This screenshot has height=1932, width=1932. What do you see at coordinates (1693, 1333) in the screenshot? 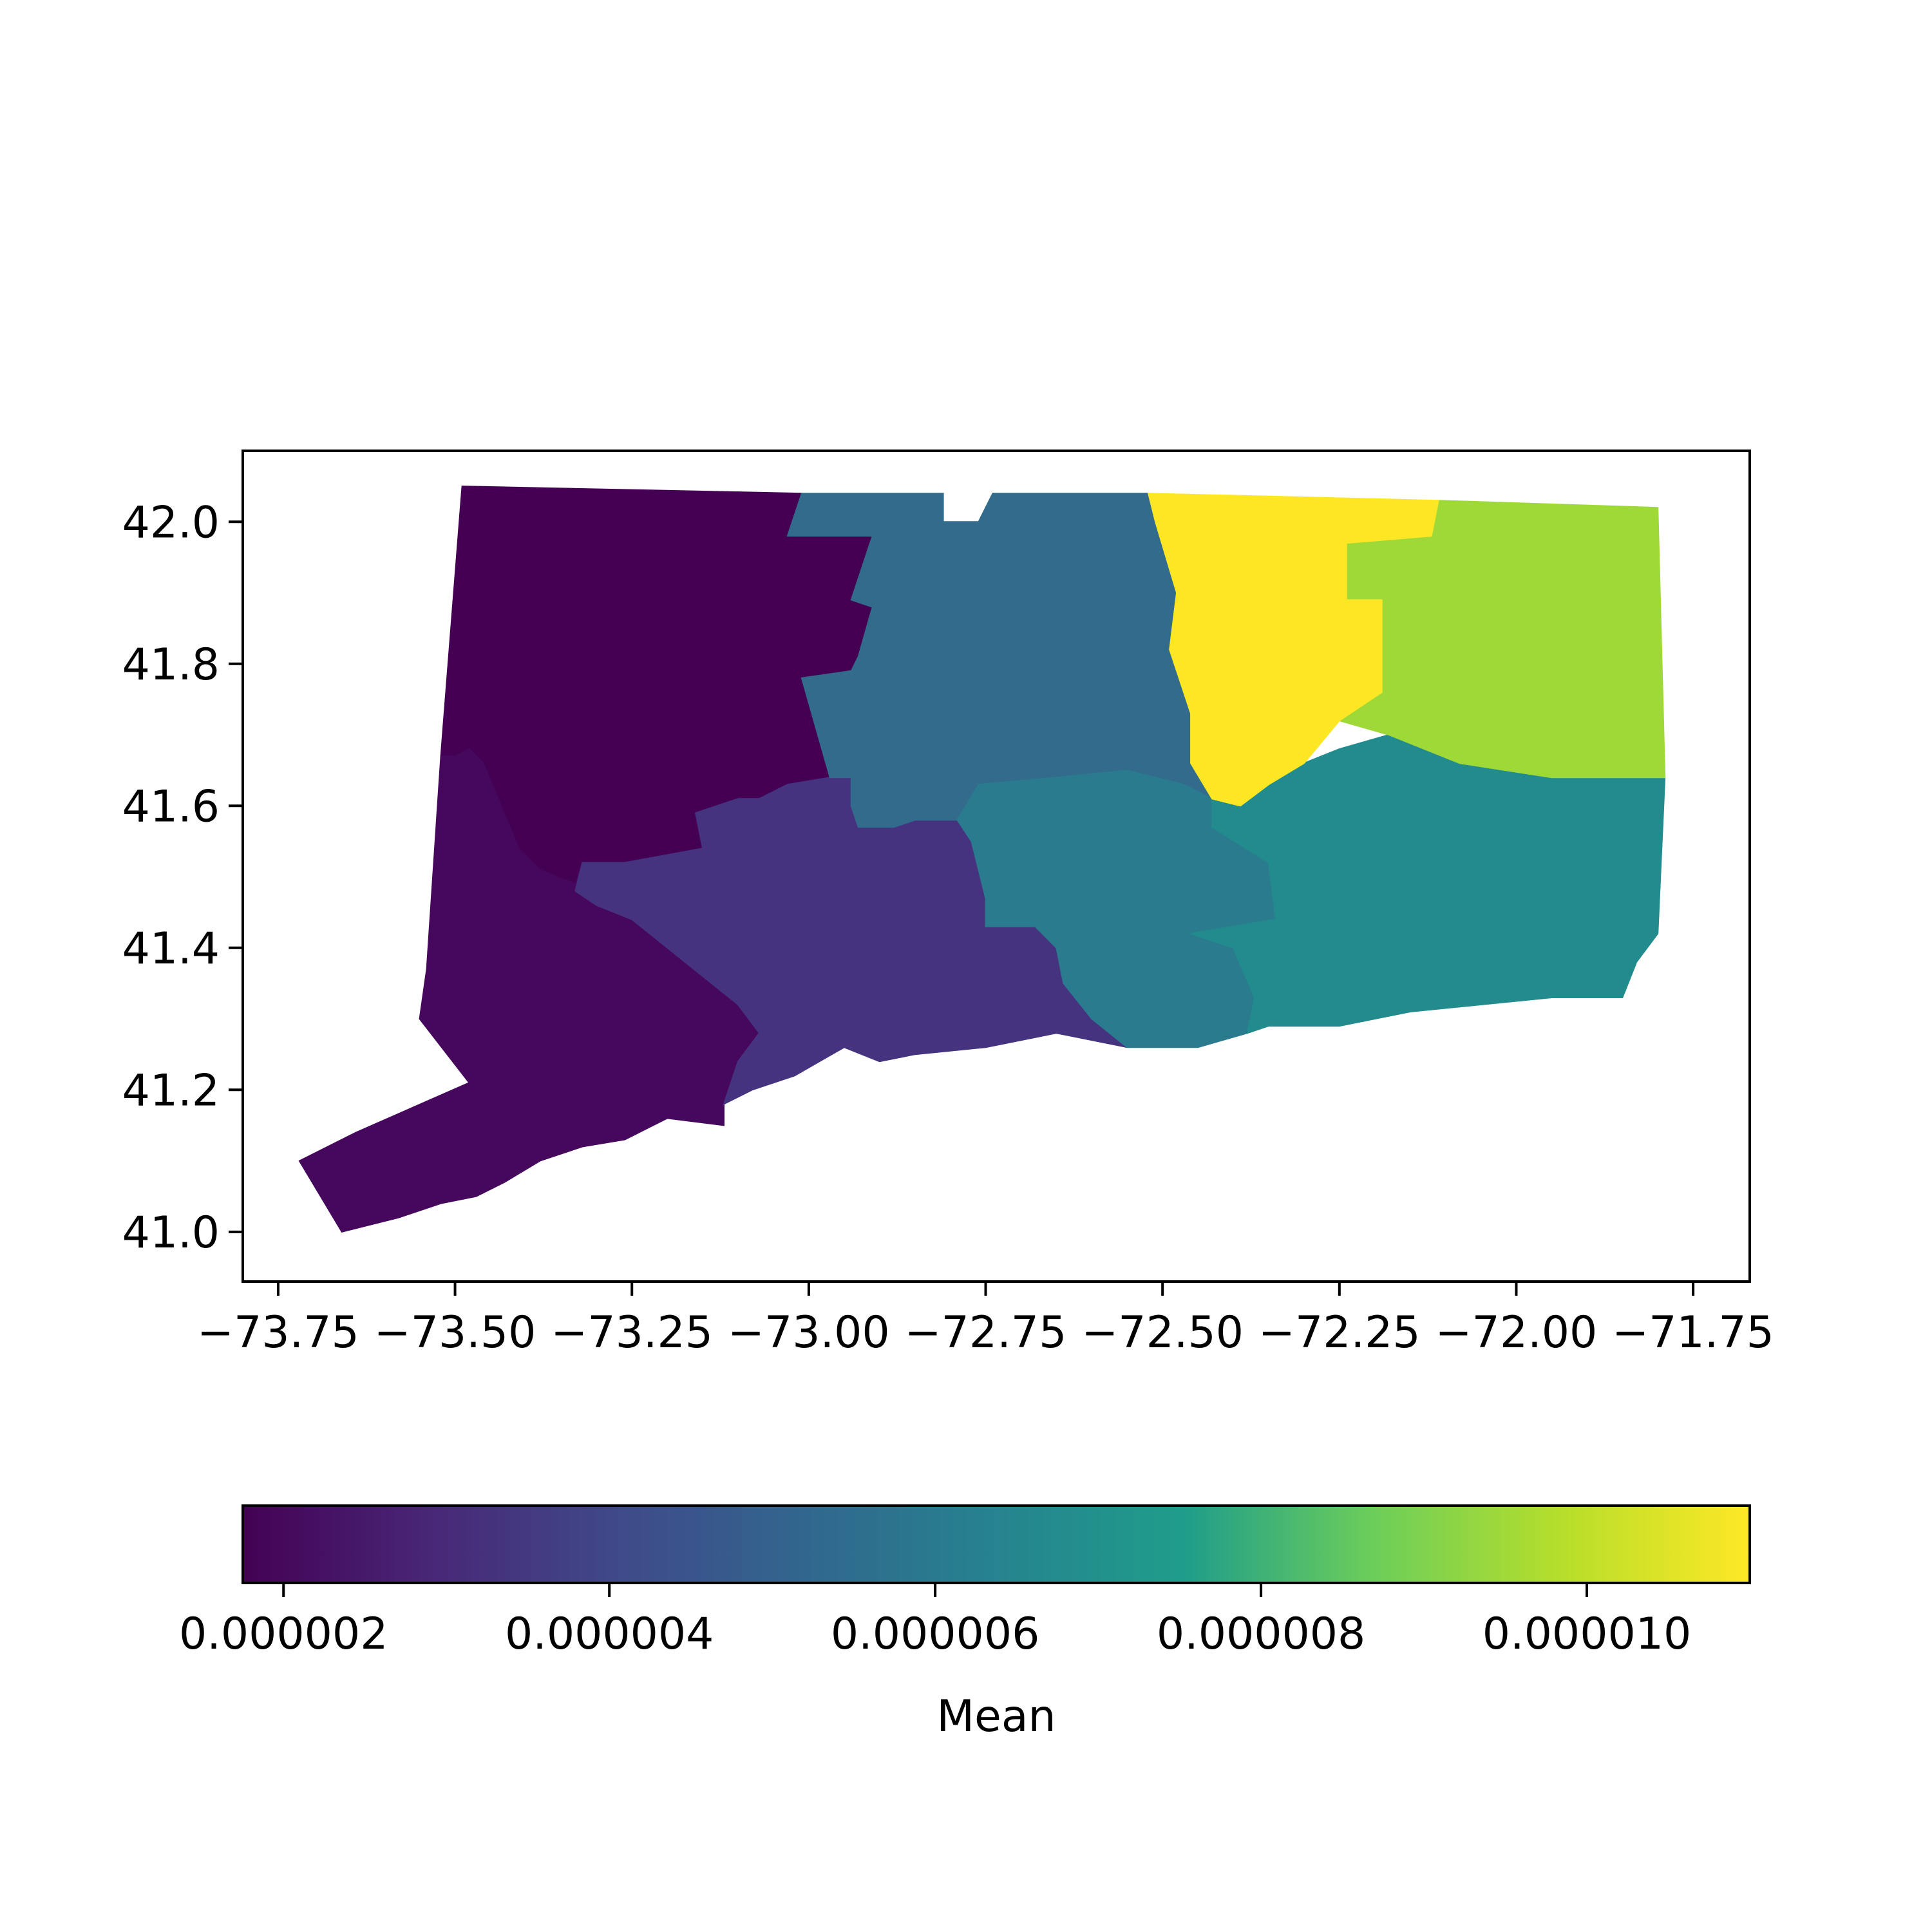
I see `x-tick-label: −71.75` at bounding box center [1693, 1333].